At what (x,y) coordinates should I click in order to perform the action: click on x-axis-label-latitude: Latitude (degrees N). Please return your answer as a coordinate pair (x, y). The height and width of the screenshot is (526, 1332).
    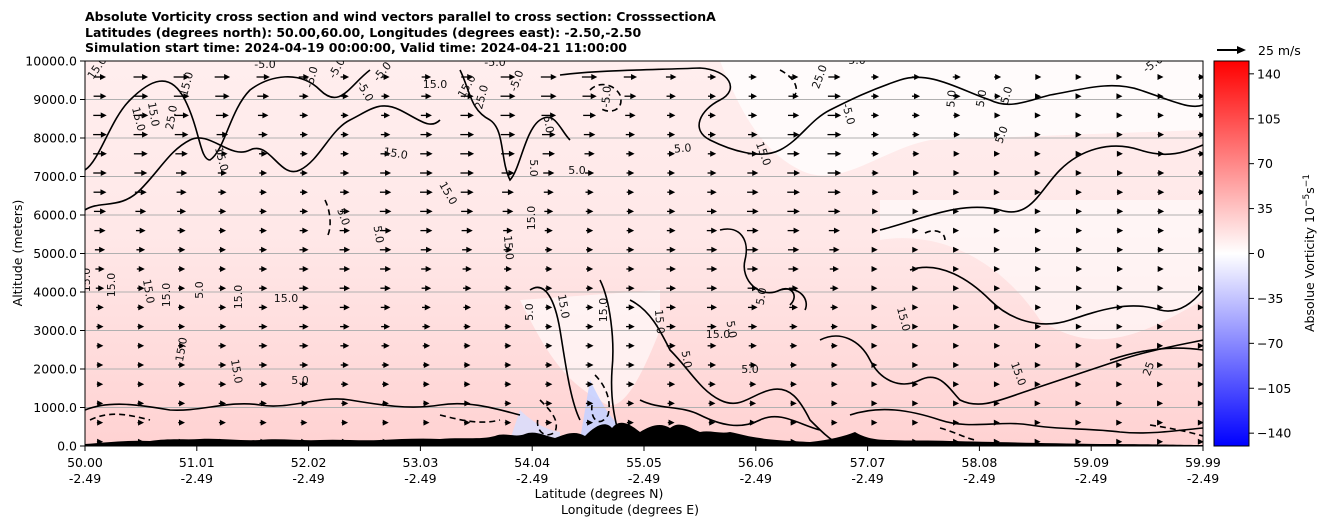
    Looking at the image, I should click on (599, 493).